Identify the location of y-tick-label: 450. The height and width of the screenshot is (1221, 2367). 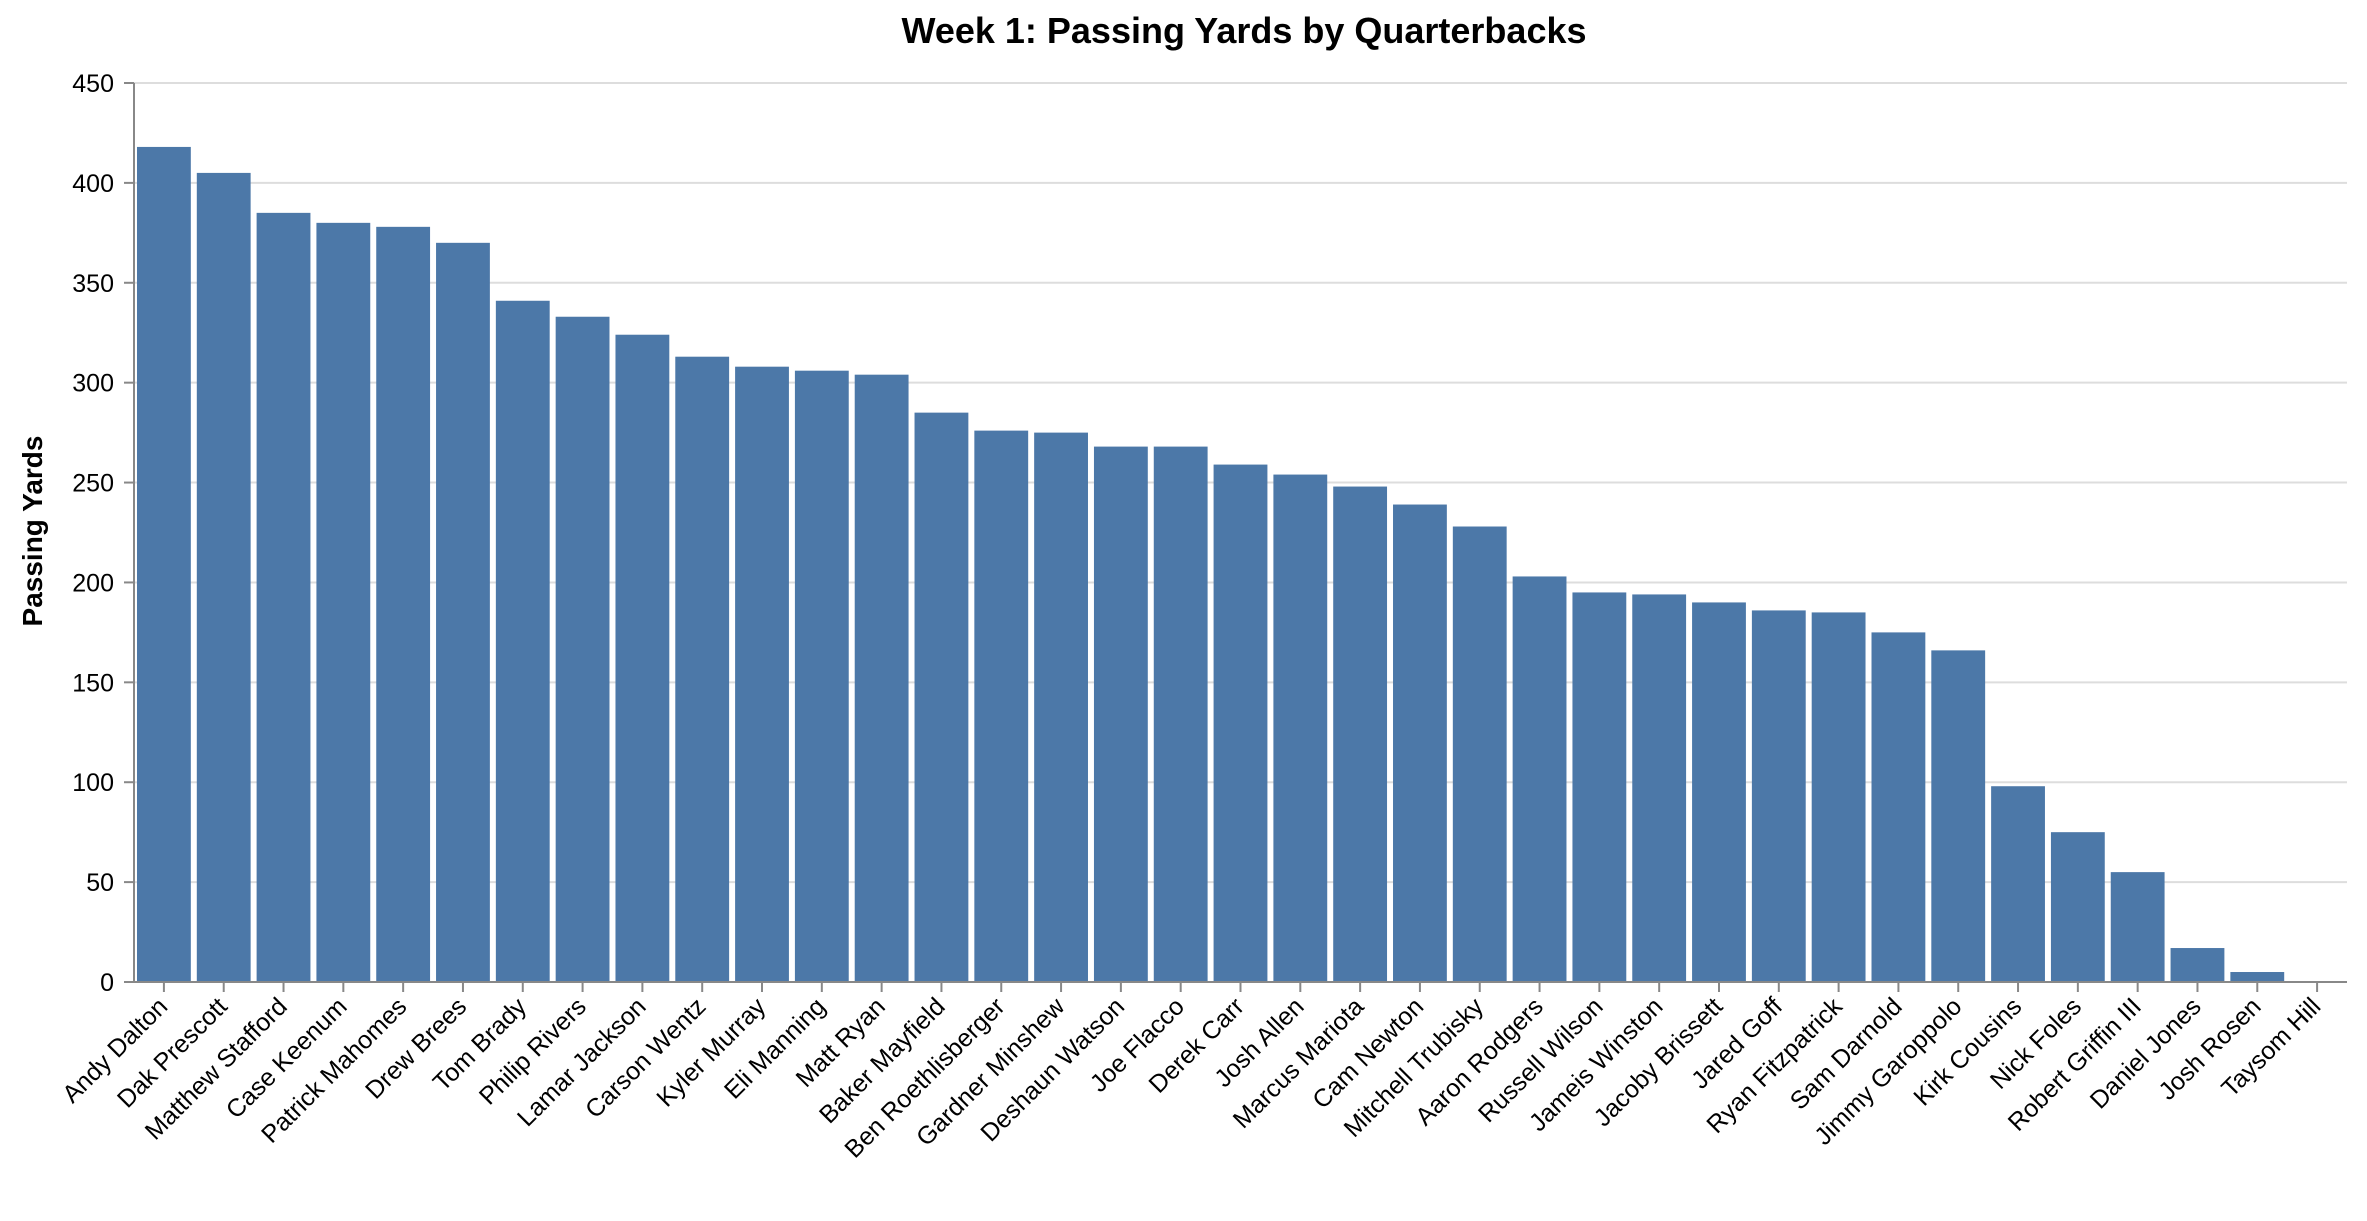
(93, 84).